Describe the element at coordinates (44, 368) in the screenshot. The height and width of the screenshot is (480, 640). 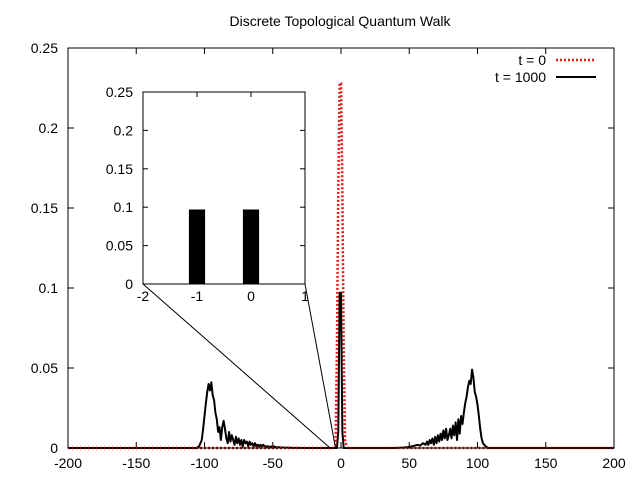
I see `y-tick-label: 0.05` at that location.